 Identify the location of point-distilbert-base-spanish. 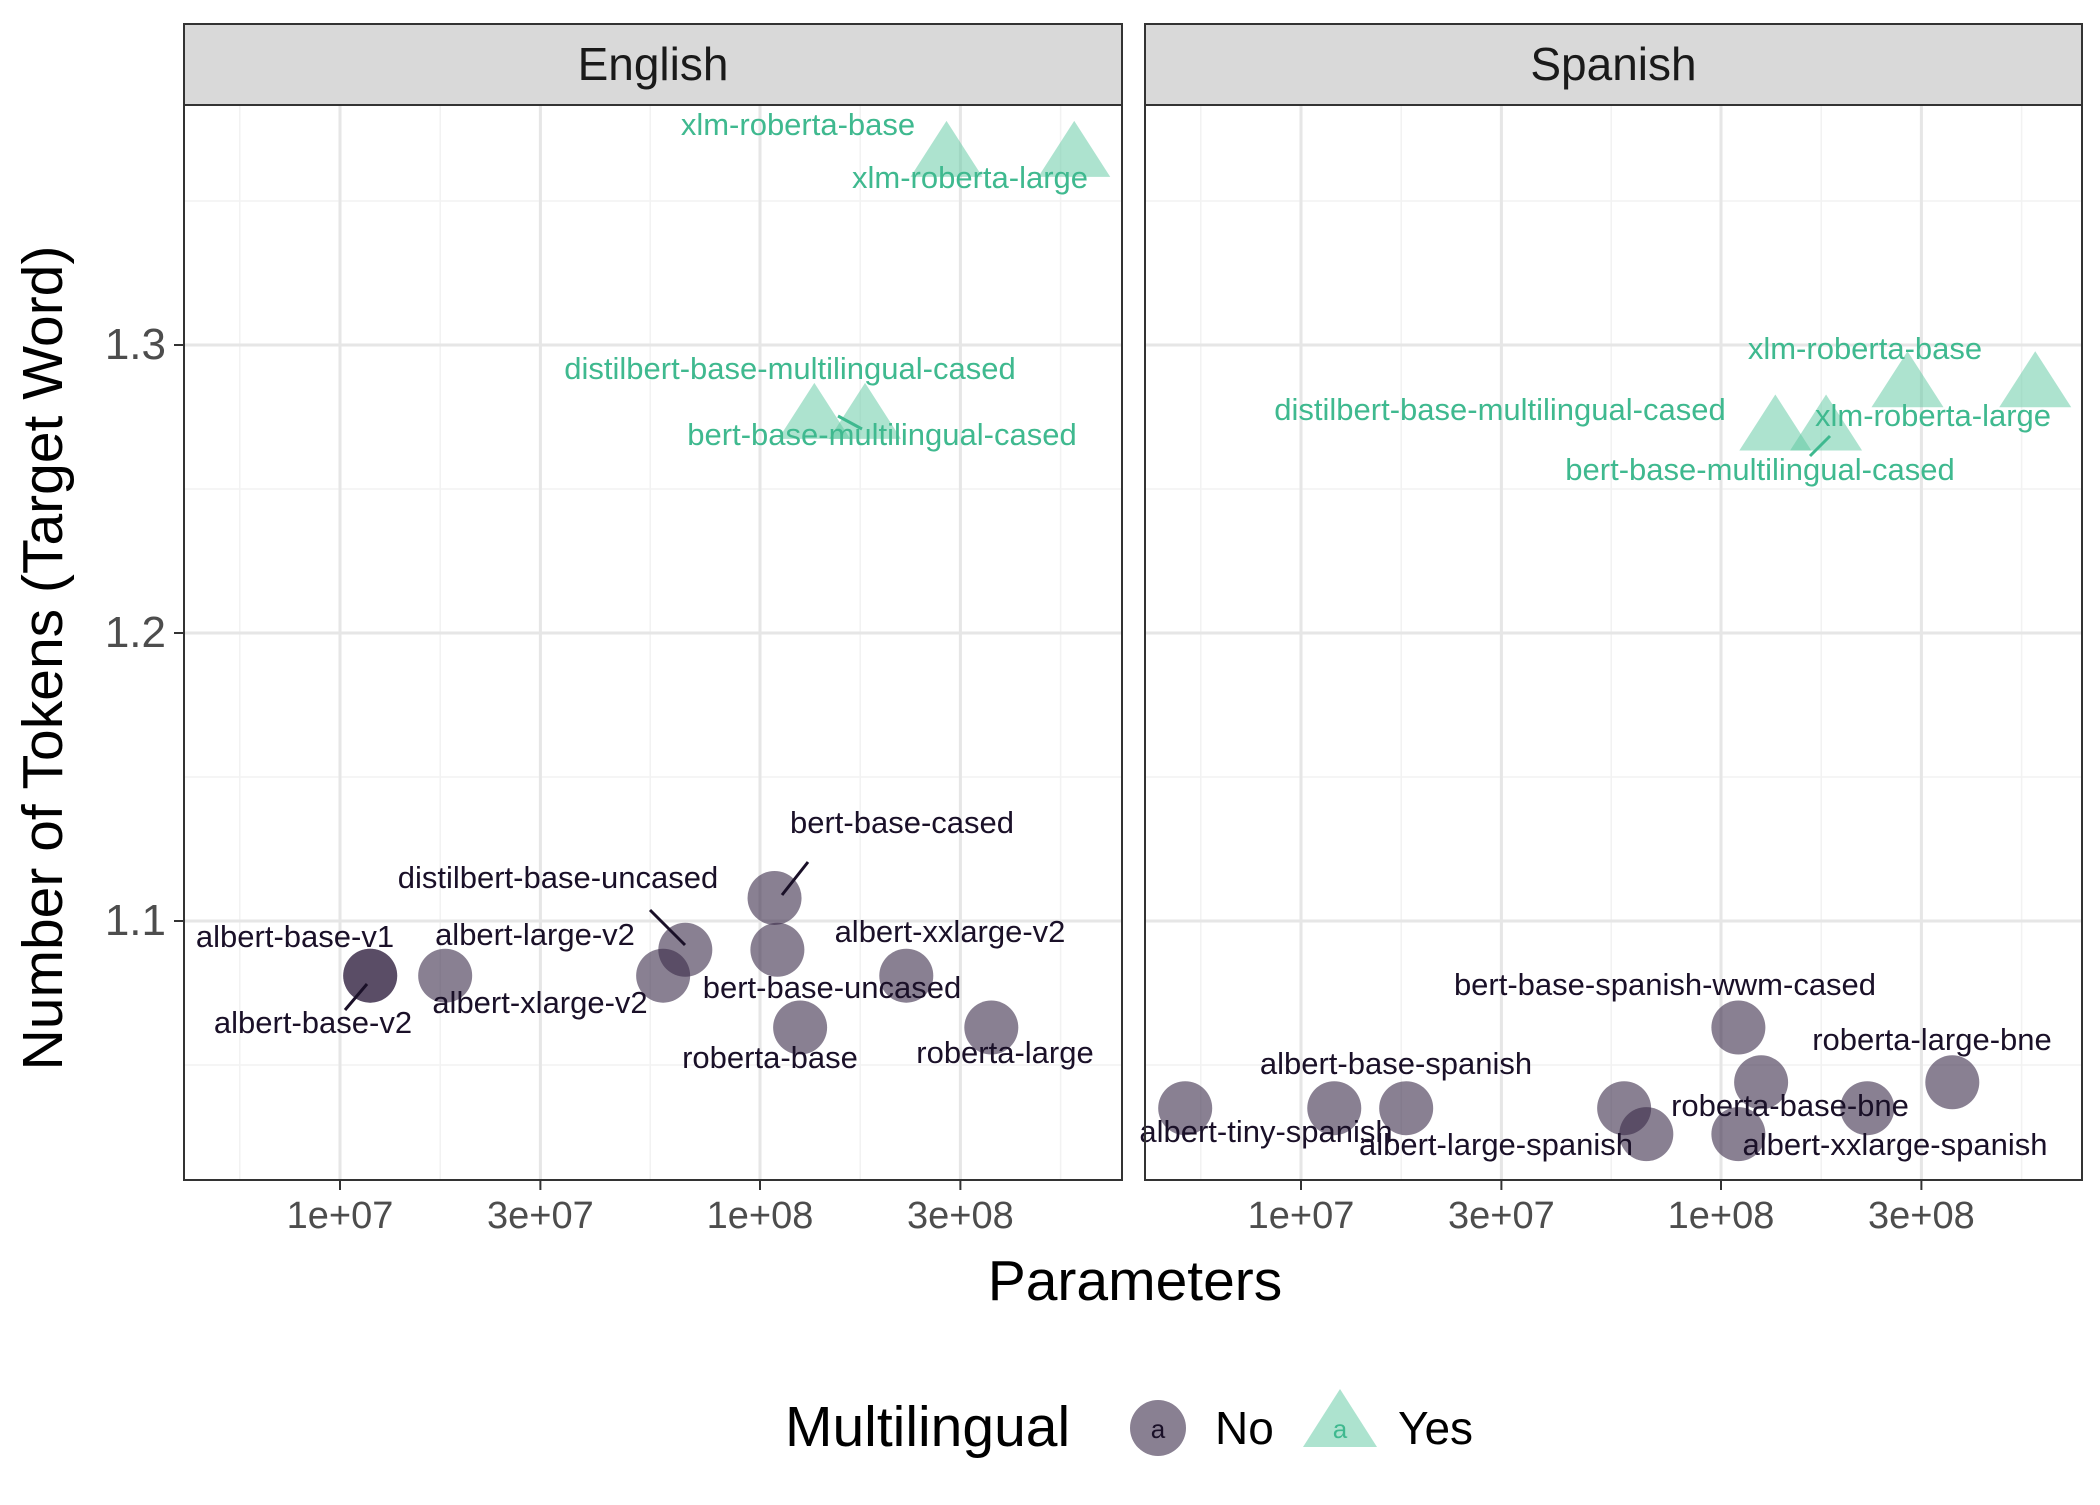
(1646, 1134).